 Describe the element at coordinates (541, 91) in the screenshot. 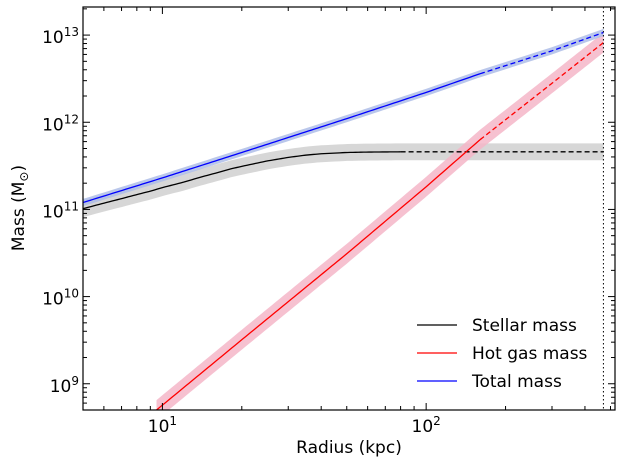

I see `line-hot-gas-extrapolated` at that location.